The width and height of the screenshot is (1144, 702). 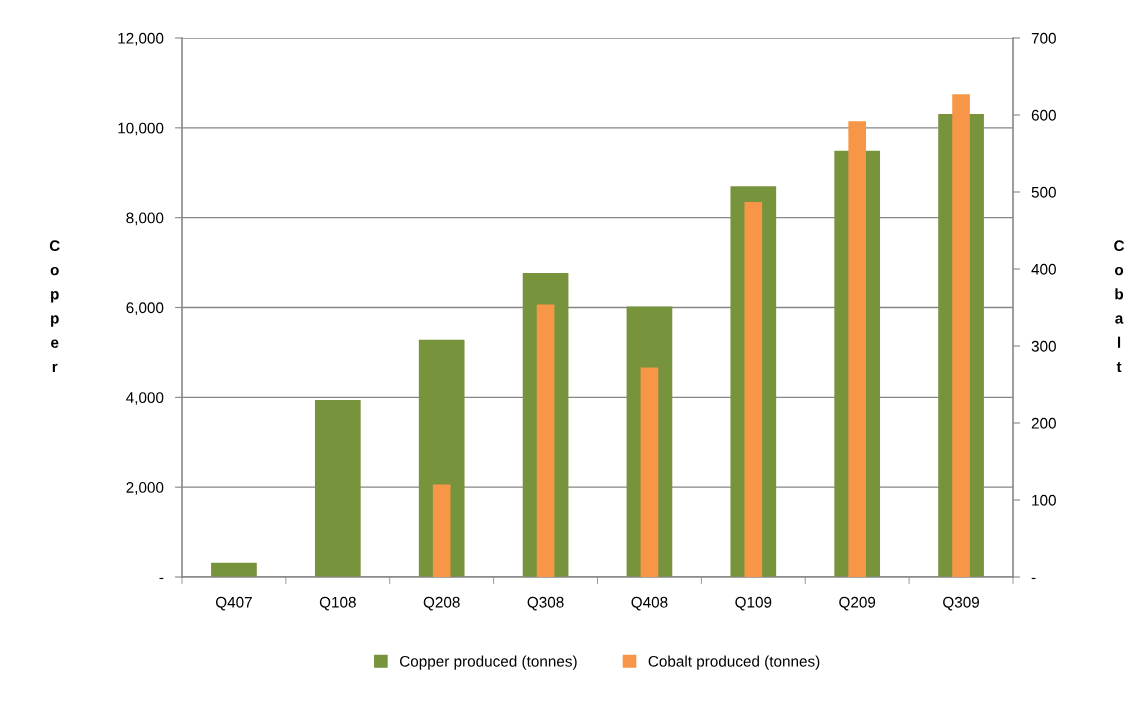 What do you see at coordinates (1043, 38) in the screenshot?
I see `y2-tick-label: 700` at bounding box center [1043, 38].